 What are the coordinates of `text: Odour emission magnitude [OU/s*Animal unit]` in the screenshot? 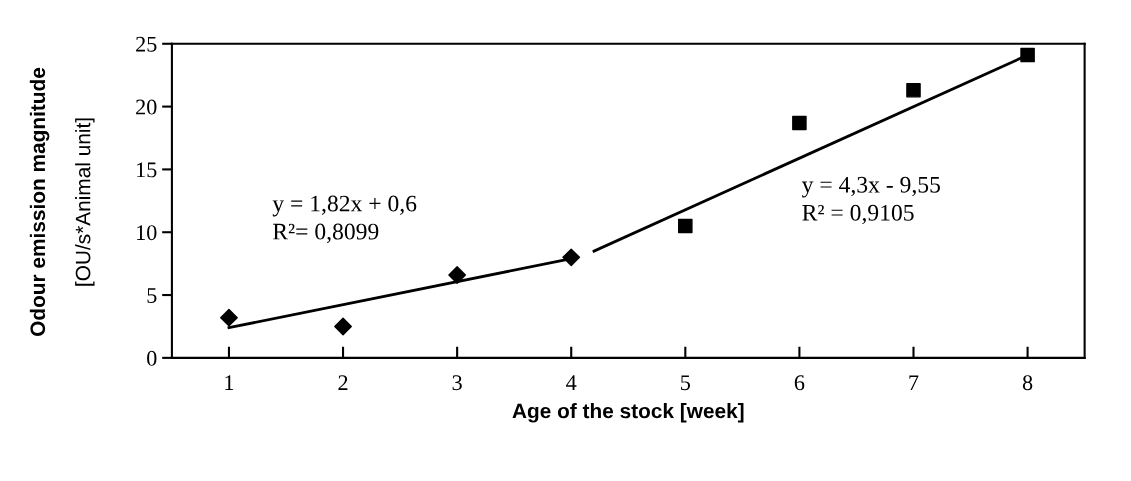 It's located at (62, 202).